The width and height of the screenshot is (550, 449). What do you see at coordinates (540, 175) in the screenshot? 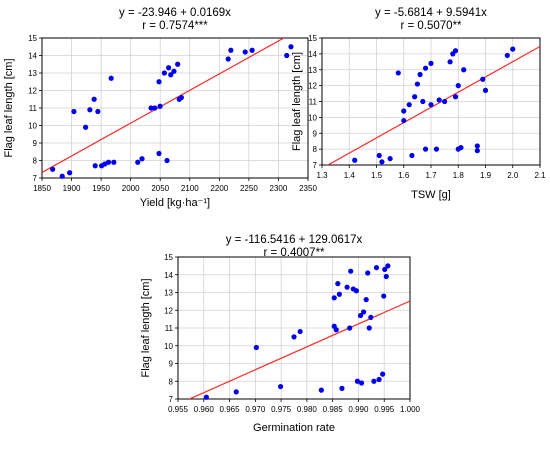
I see `x-tick-label: 2.1` at bounding box center [540, 175].